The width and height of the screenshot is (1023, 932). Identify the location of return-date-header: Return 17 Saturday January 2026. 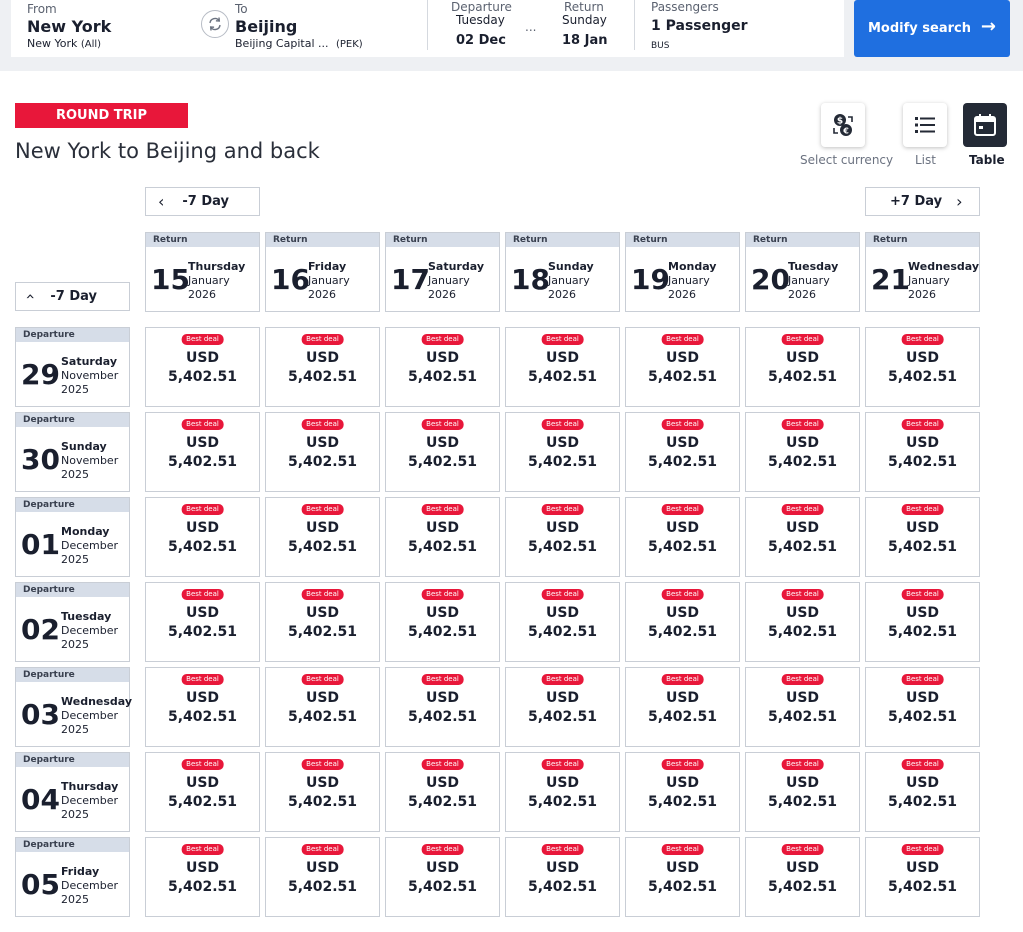
(442, 272).